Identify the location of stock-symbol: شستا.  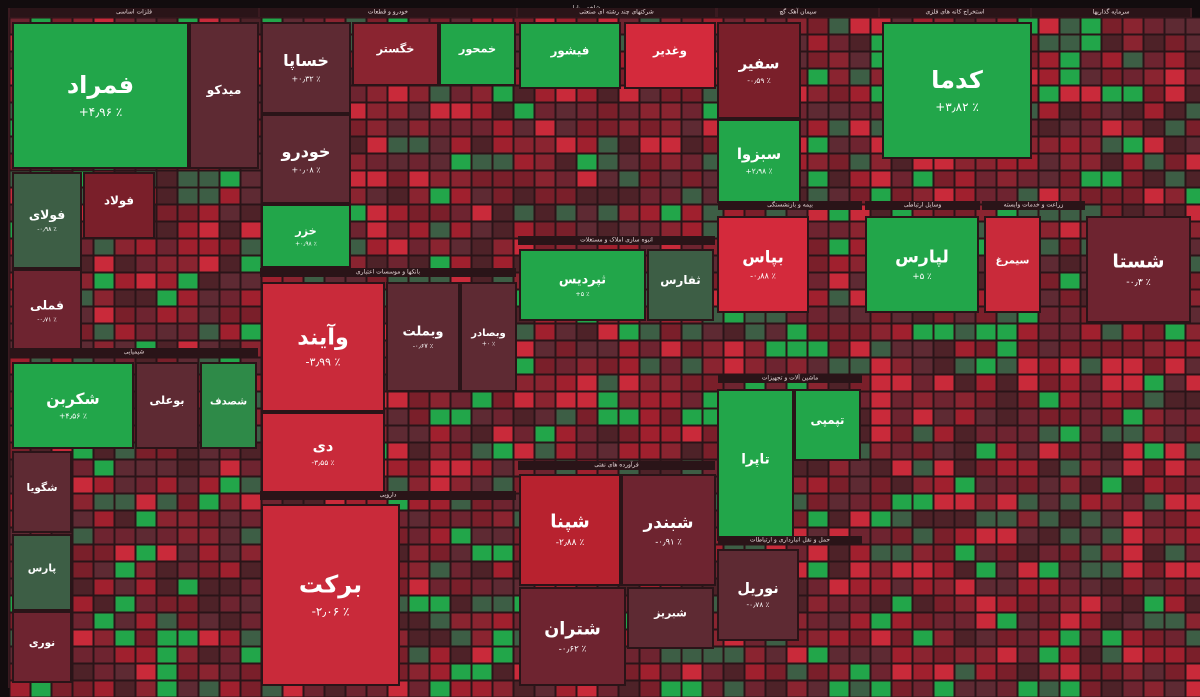
(1138, 262).